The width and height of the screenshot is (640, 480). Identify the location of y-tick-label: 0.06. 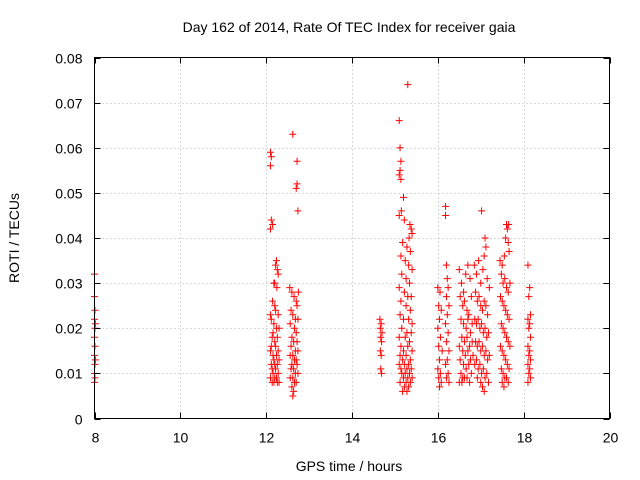
(68, 149).